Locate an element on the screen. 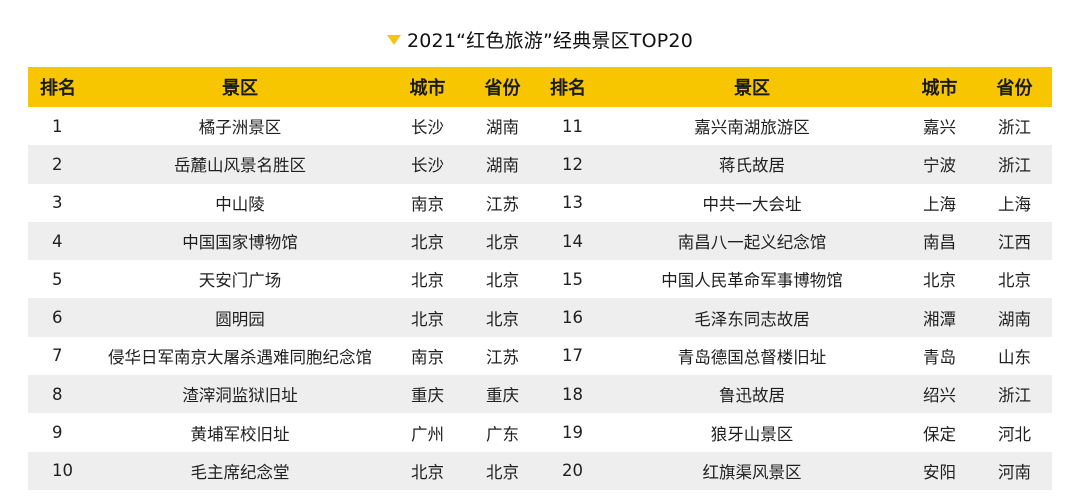  table-row: 11 嘉兴南湖旅游区 嘉兴 浙江 is located at coordinates (796, 126).